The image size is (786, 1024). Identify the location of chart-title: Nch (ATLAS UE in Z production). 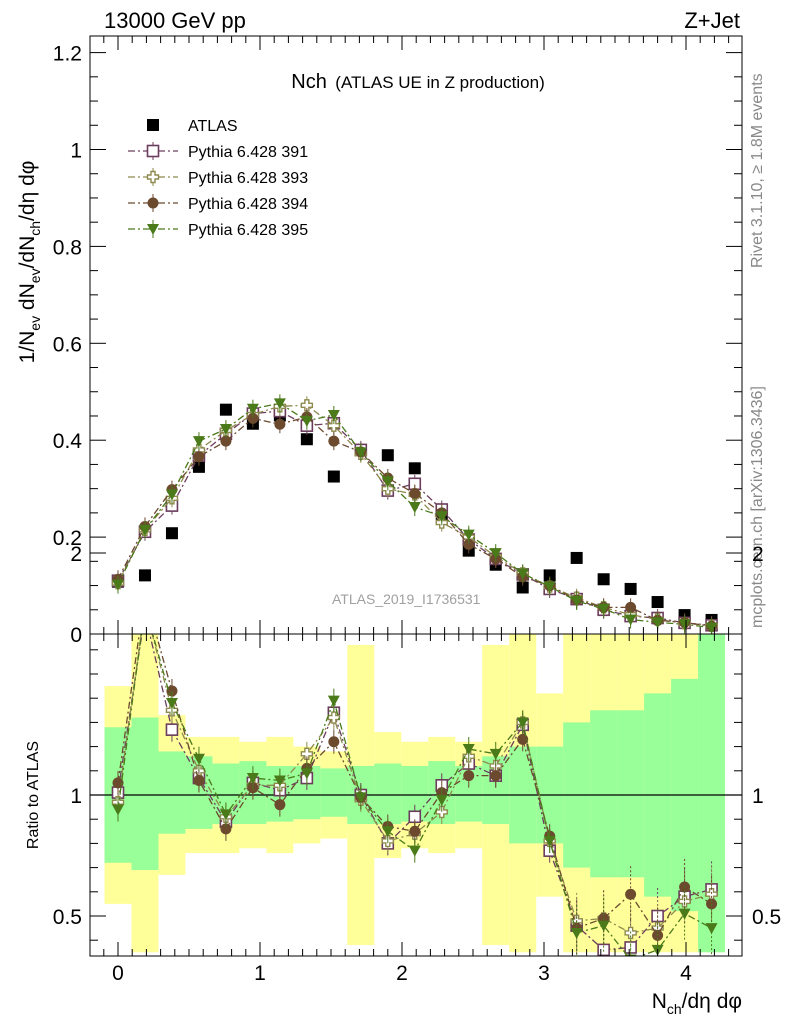
(417, 82).